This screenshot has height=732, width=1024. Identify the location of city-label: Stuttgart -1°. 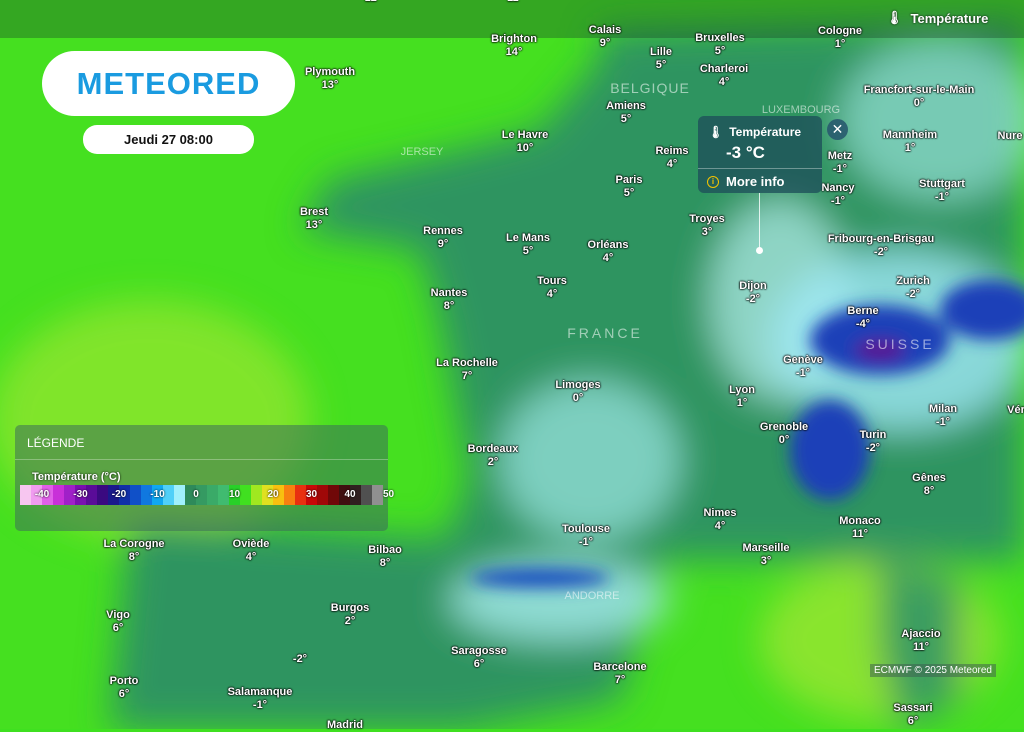
(942, 191).